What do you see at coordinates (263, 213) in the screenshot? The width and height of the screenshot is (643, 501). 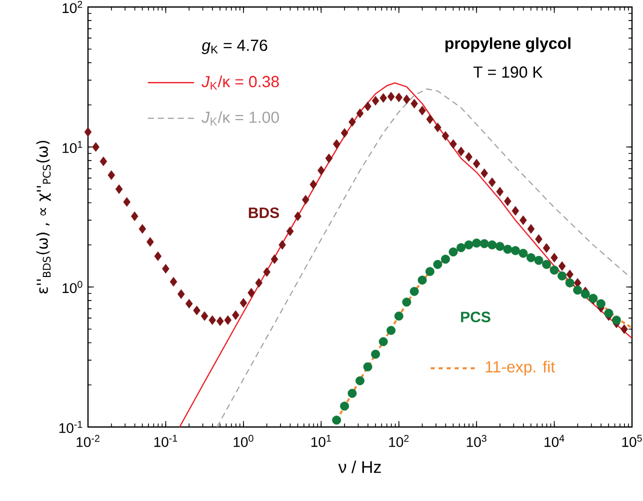 I see `series-label: BDS` at bounding box center [263, 213].